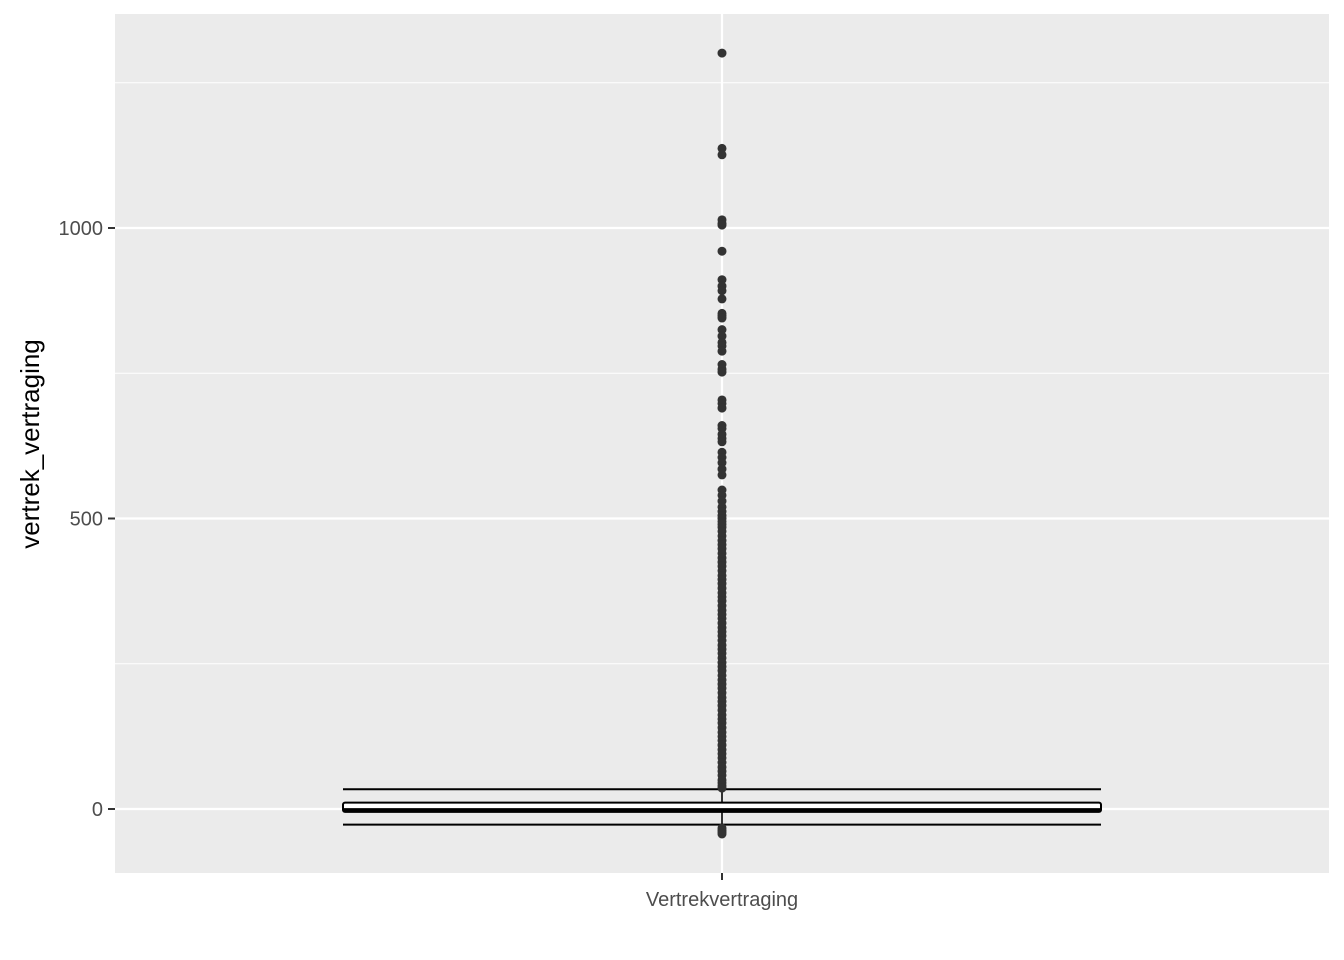 The image size is (1344, 960). I want to click on y-tick-label: 1000, so click(81, 229).